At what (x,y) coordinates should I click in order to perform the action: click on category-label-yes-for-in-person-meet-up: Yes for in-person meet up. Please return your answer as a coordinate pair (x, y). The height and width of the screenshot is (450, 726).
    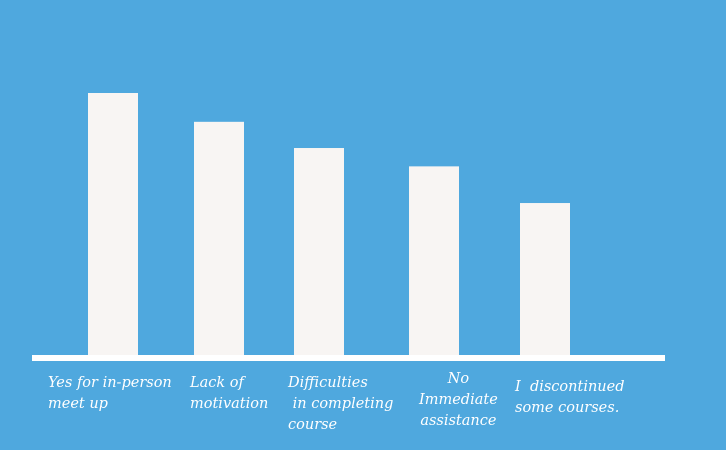
    Looking at the image, I should click on (110, 393).